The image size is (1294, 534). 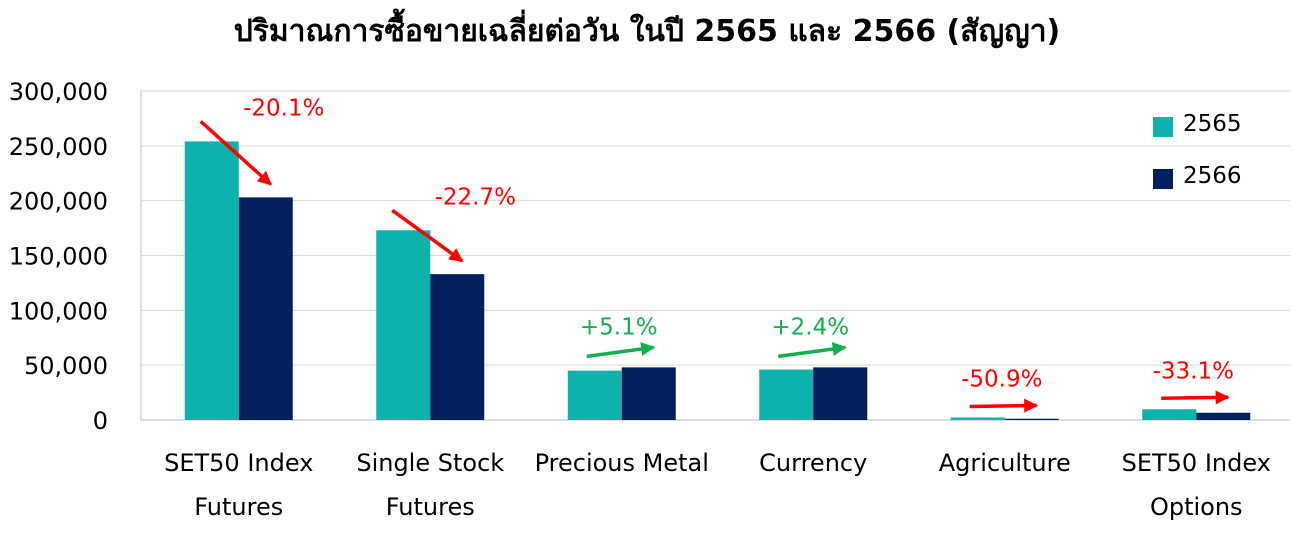 I want to click on x-category-label: Agriculture, so click(x=1005, y=463).